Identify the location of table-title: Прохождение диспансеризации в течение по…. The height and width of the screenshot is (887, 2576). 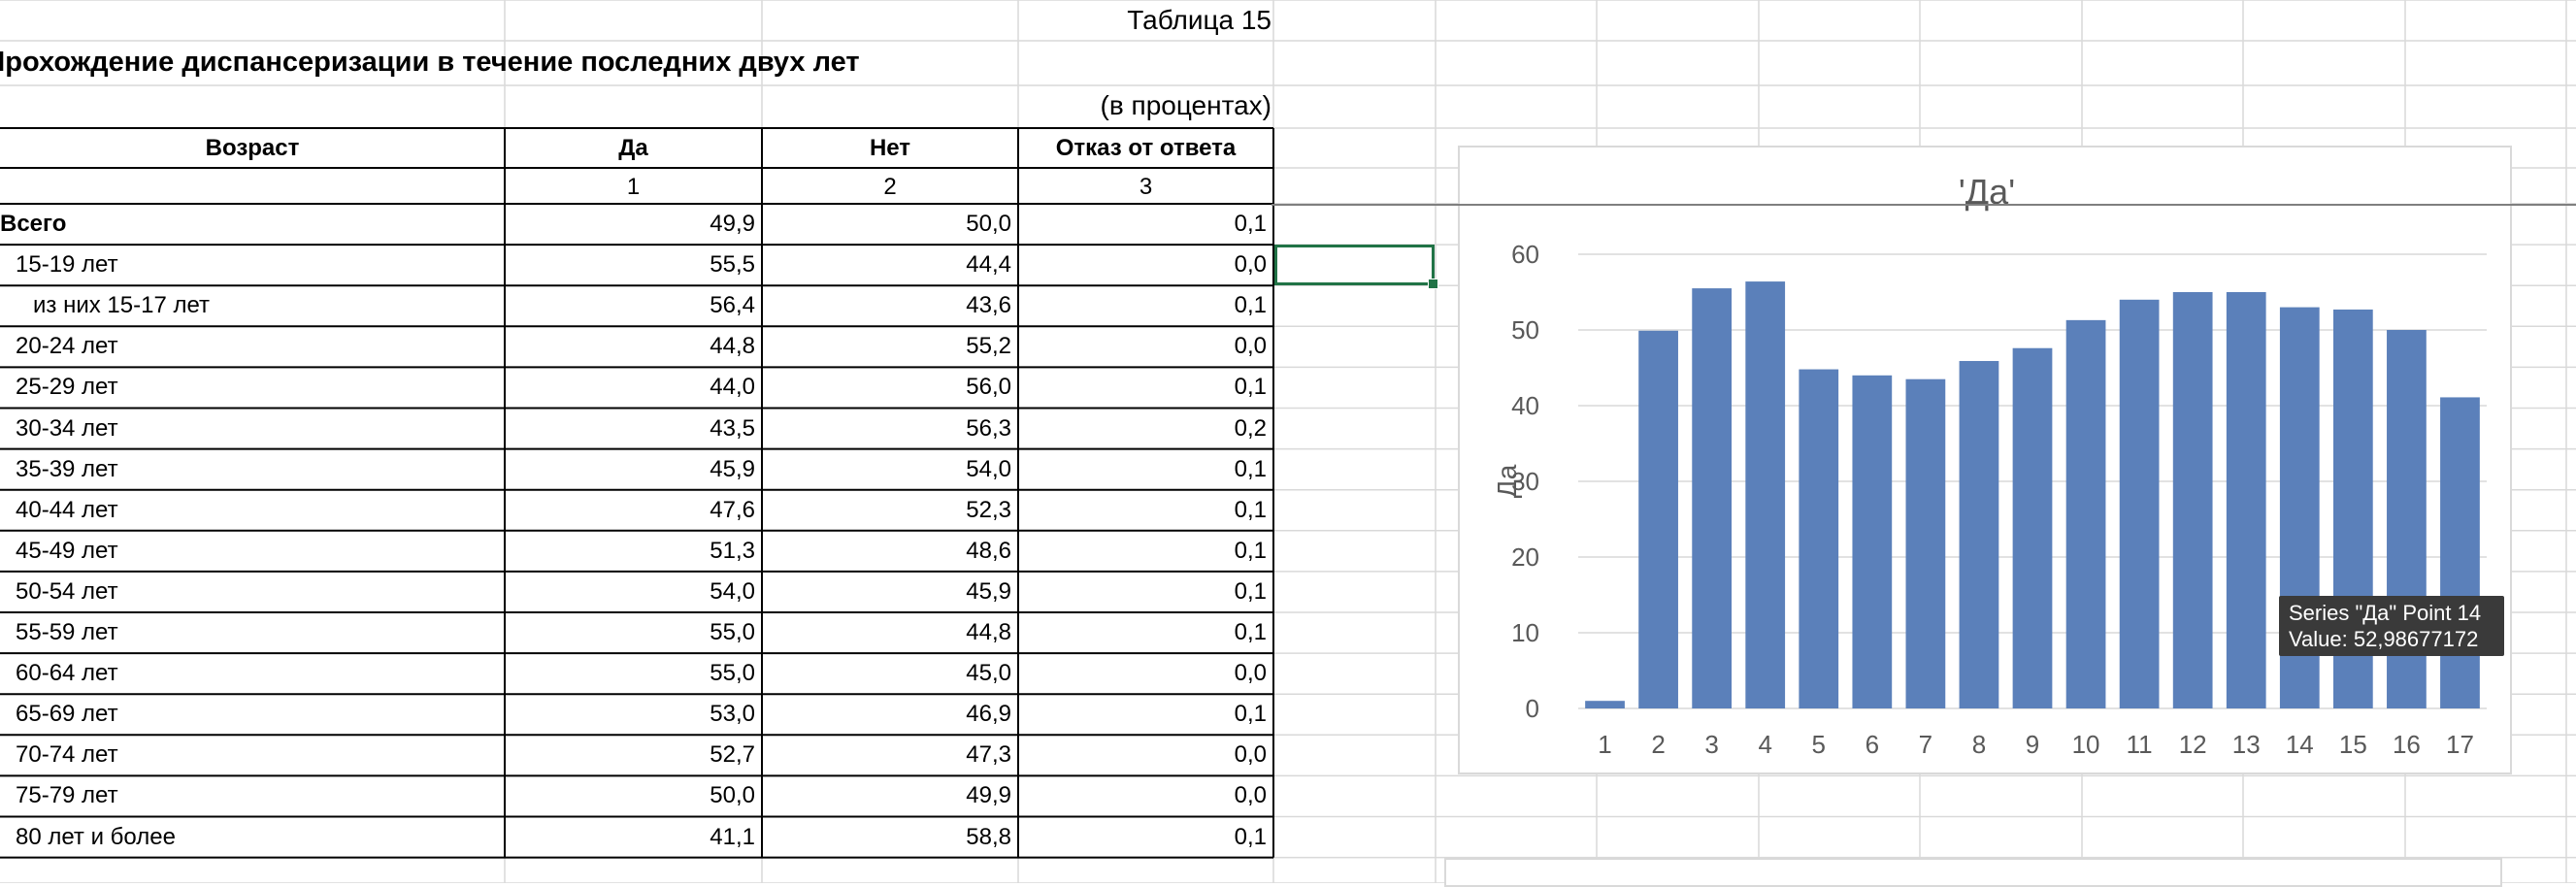
(430, 63).